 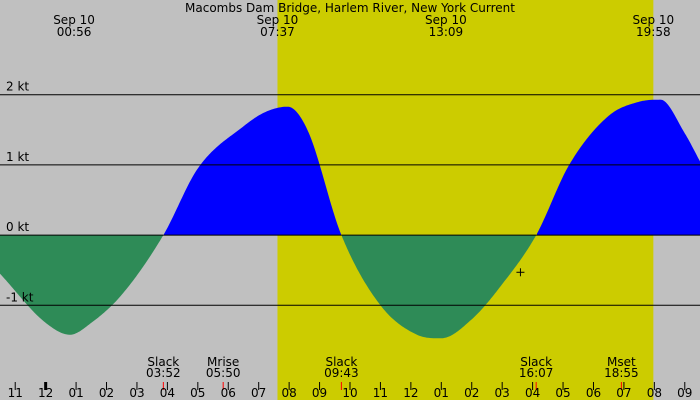 What do you see at coordinates (520, 272) in the screenshot?
I see `current-time-marker` at bounding box center [520, 272].